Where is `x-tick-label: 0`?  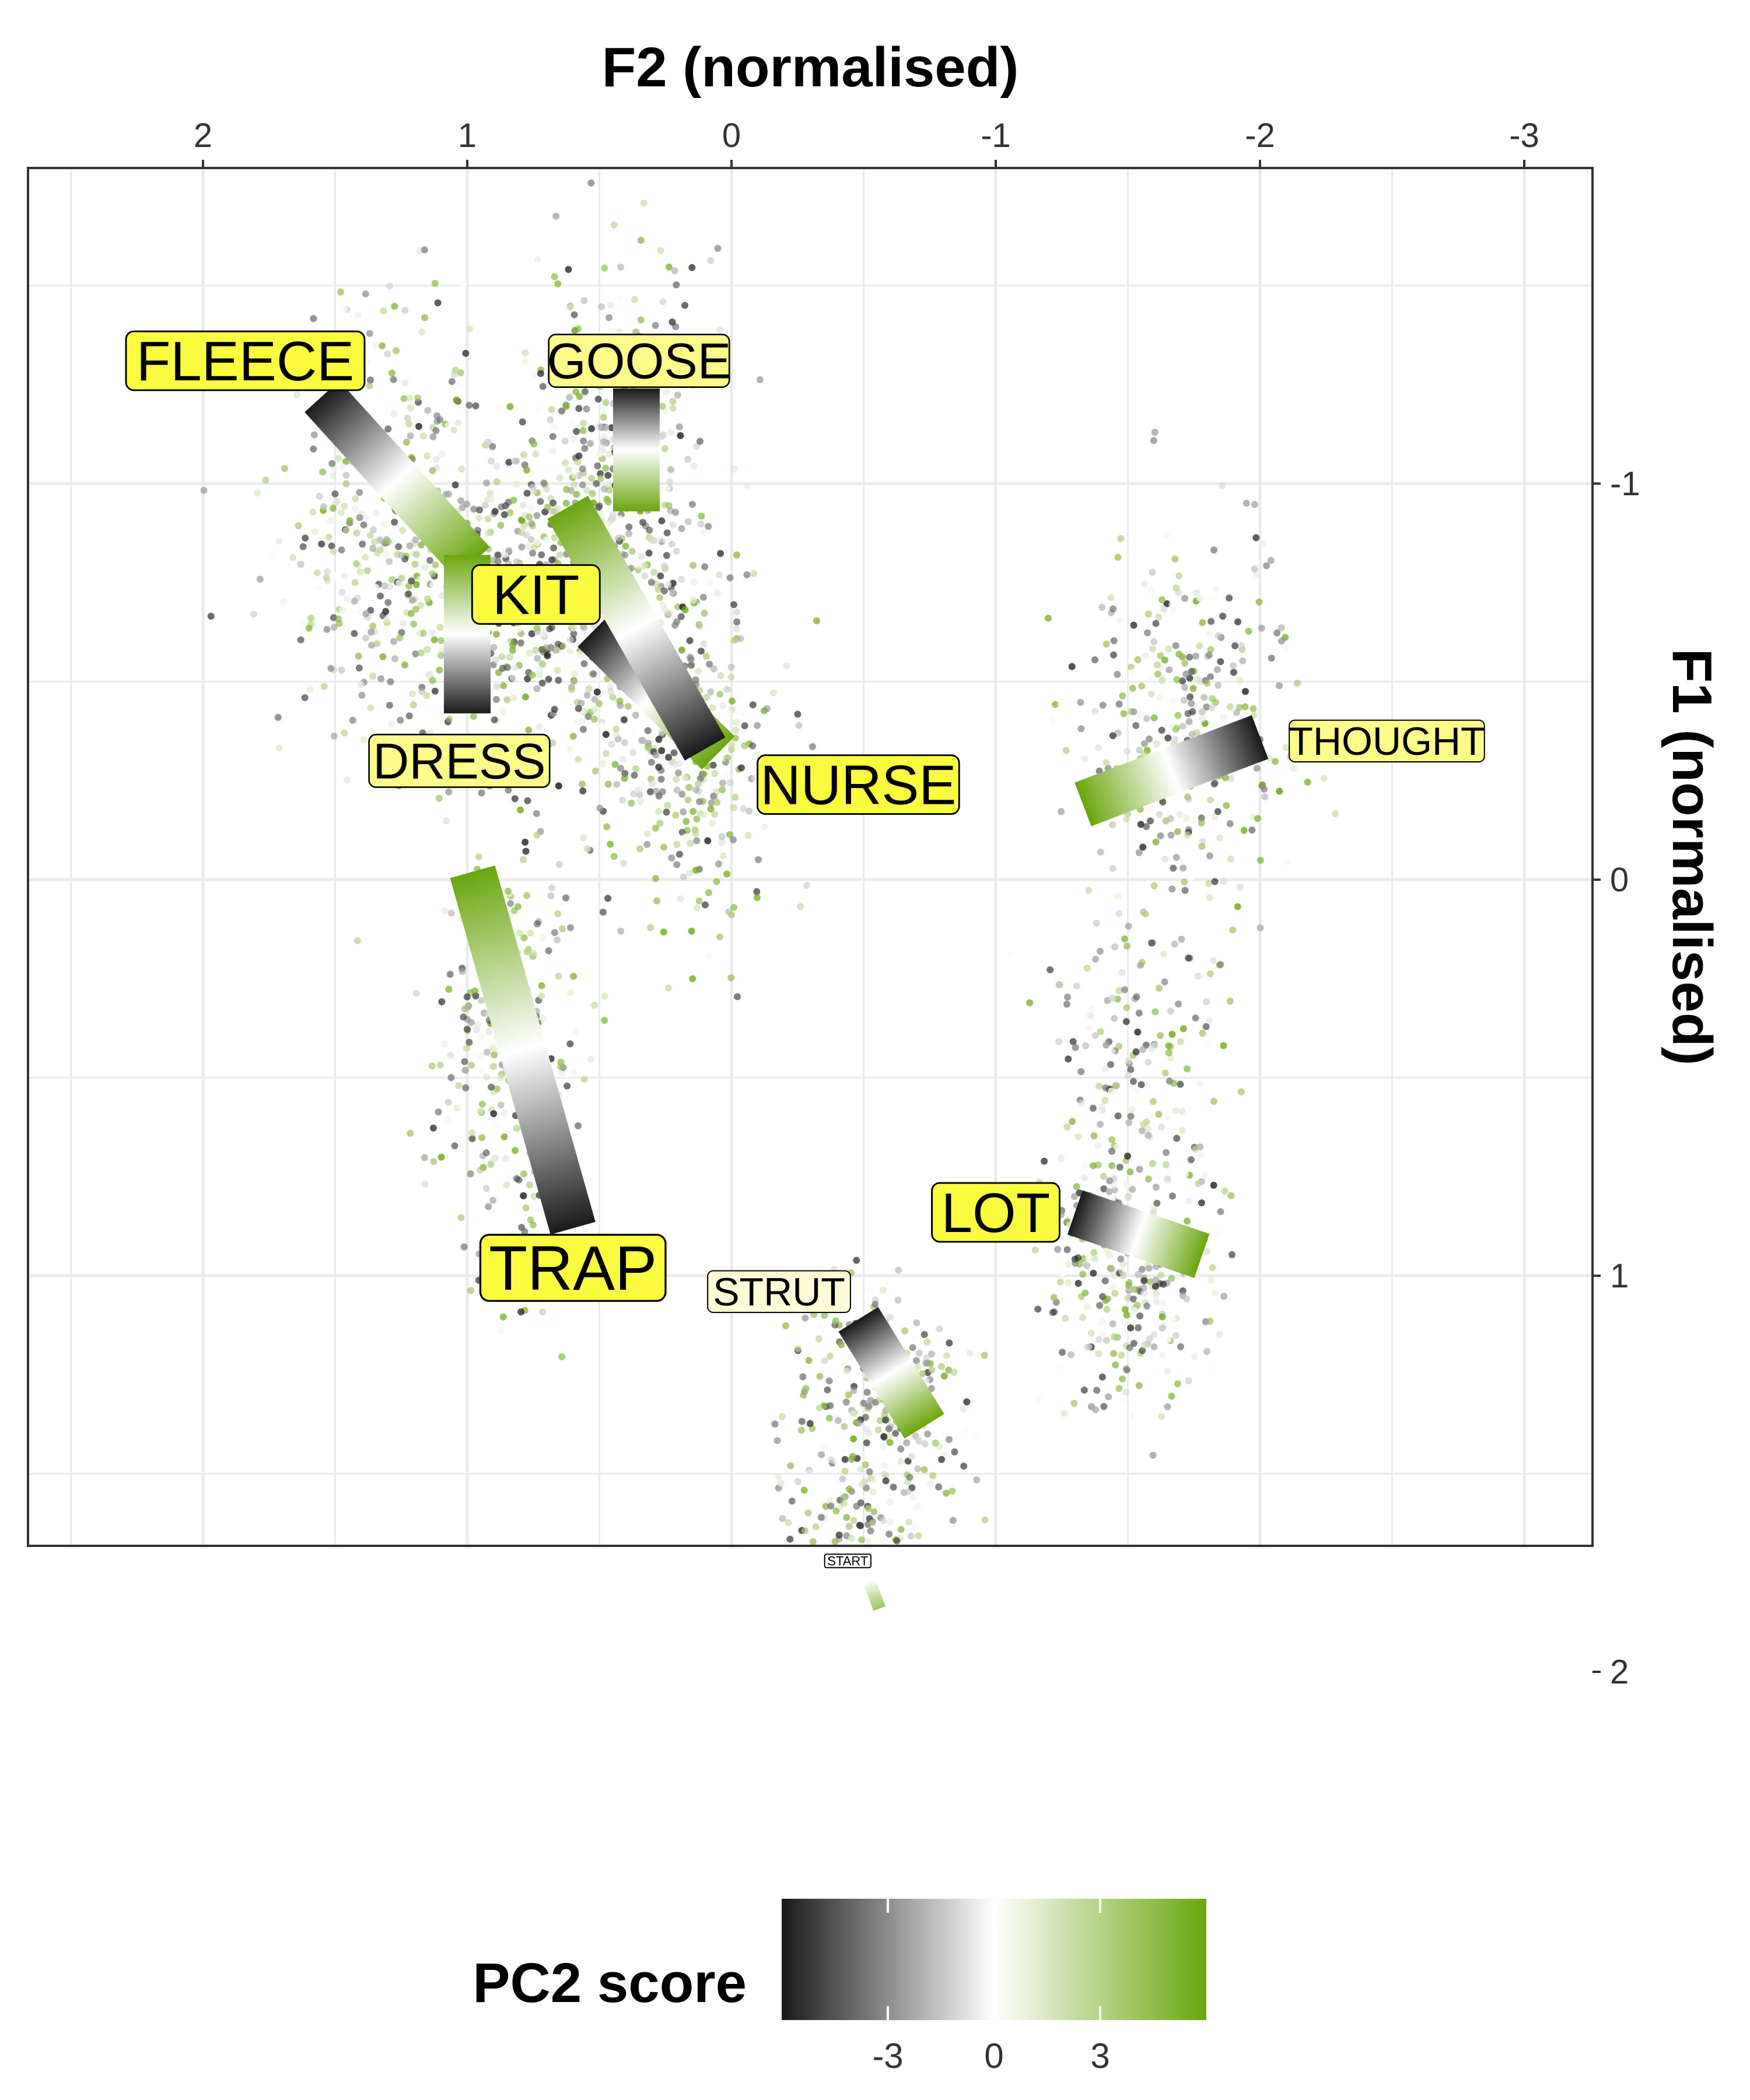
x-tick-label: 0 is located at coordinates (731, 136).